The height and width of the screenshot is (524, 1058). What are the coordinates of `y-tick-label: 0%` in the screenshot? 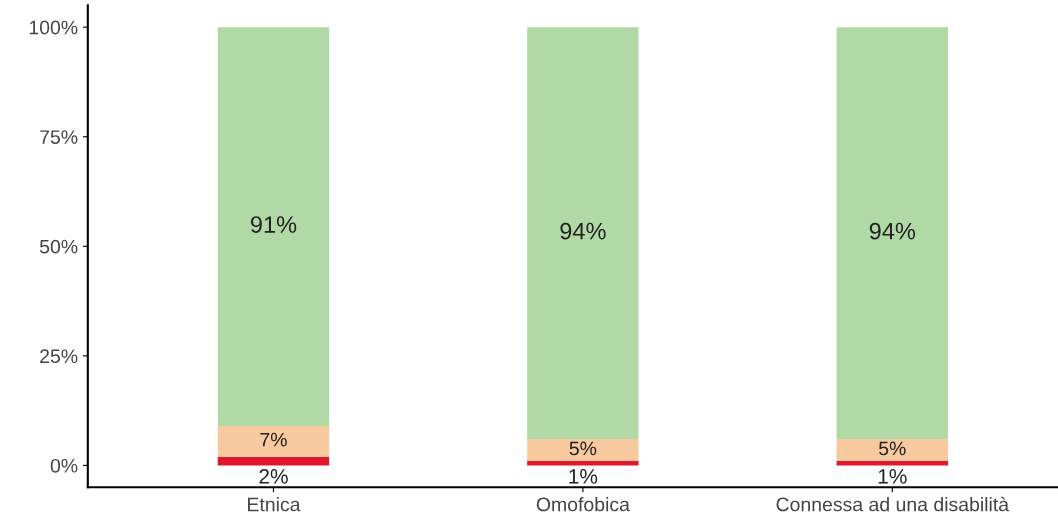 It's located at (64, 465).